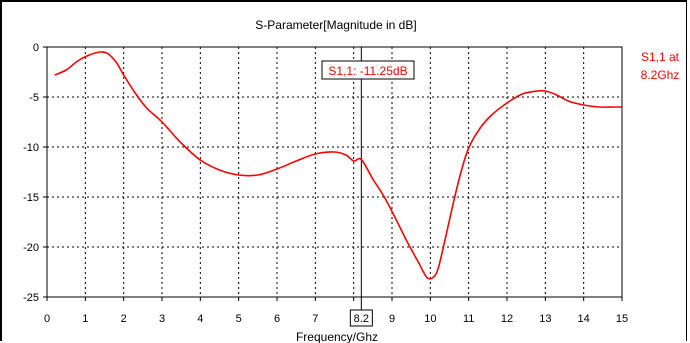 The image size is (690, 343). Describe the element at coordinates (660, 57) in the screenshot. I see `legend-line-1: S1,1 at` at that location.